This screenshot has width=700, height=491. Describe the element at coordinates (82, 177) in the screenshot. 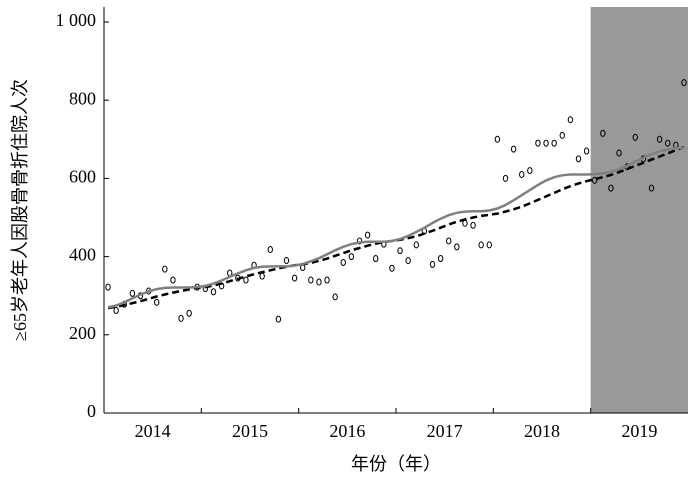

I see `y-tick-label: 600` at that location.